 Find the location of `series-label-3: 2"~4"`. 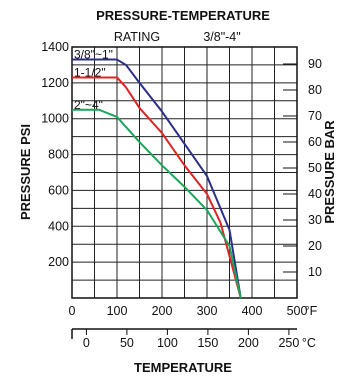

series-label-3: 2"~4" is located at coordinates (88, 105).